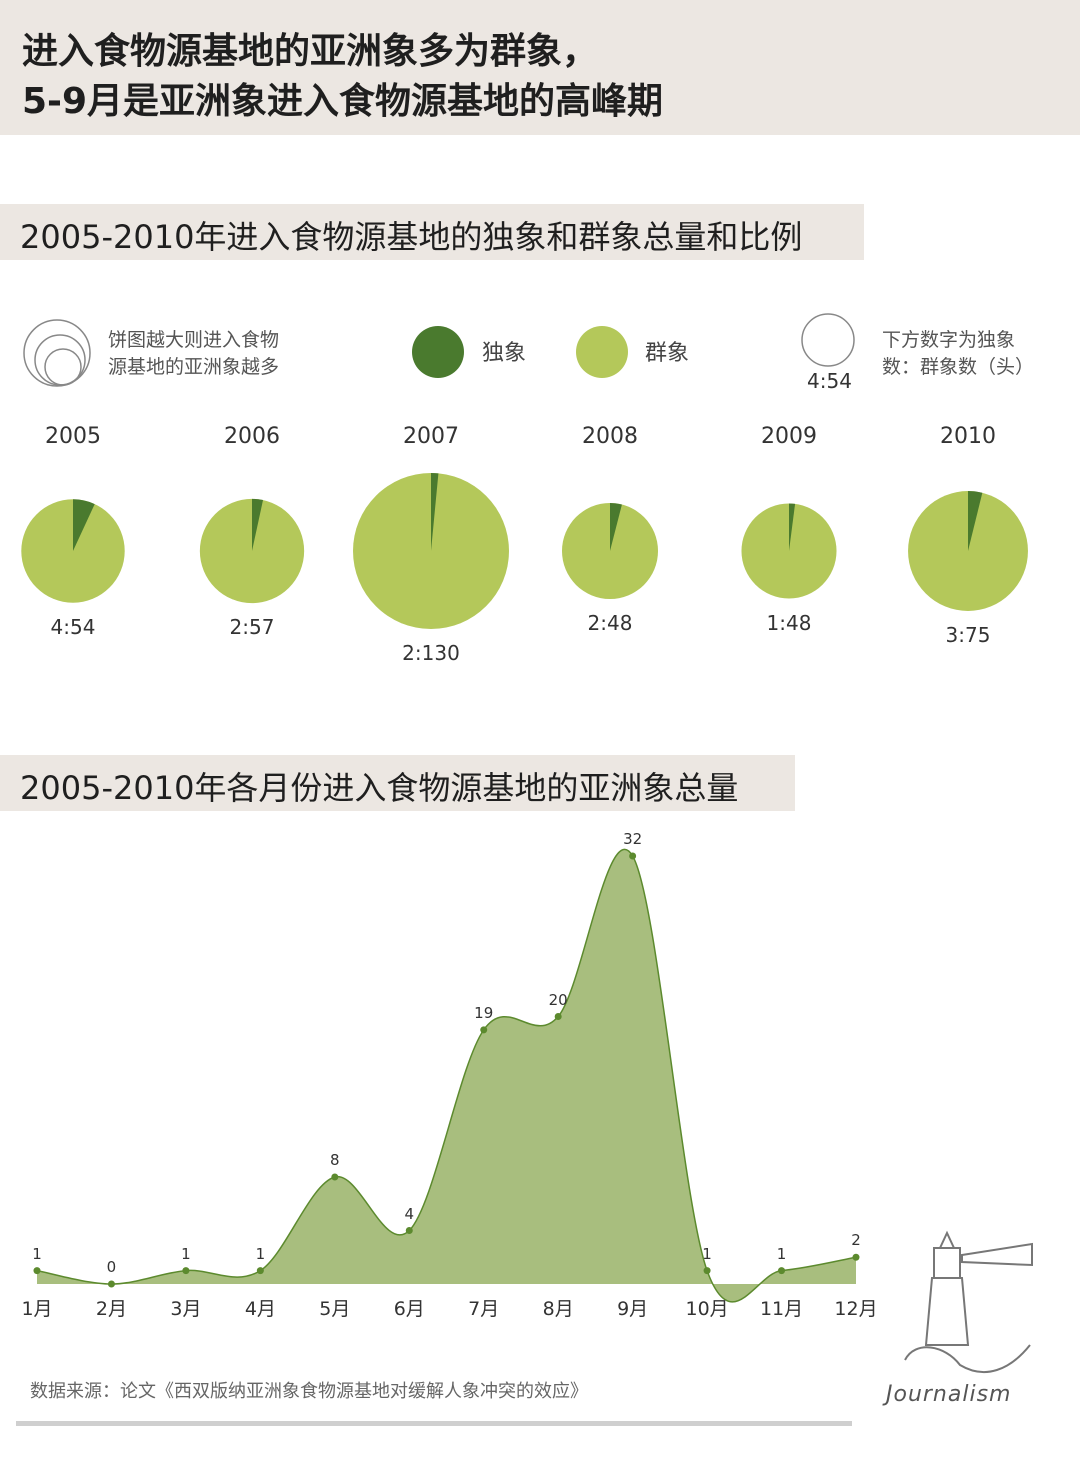 The height and width of the screenshot is (1461, 1080). What do you see at coordinates (558, 999) in the screenshot?
I see `value-label-8: 20` at bounding box center [558, 999].